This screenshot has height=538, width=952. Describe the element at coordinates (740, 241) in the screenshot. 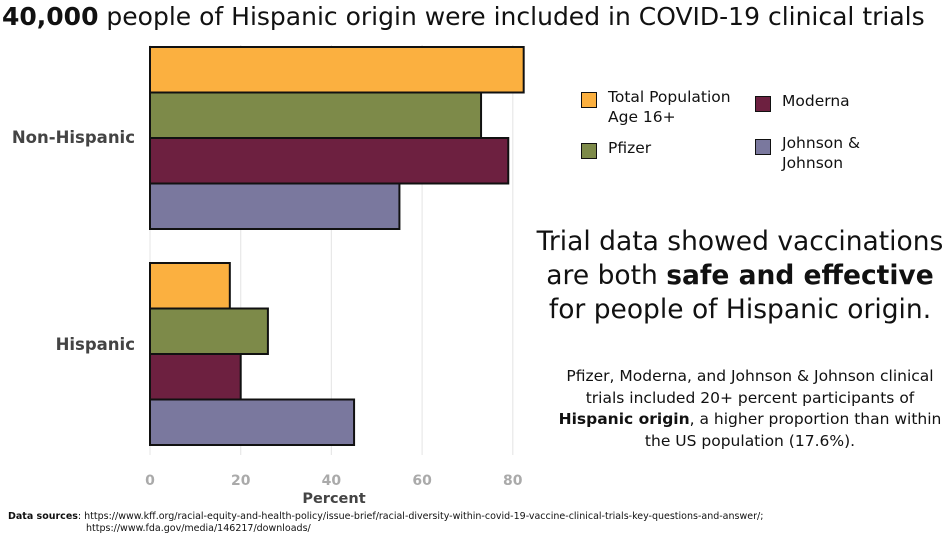

I see `headline-line-1: Trial data showed vaccinations` at that location.